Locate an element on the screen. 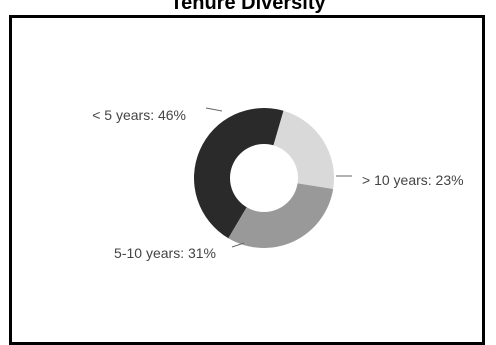 The height and width of the screenshot is (345, 496). slice-label: 5-10 years: 31% is located at coordinates (165, 253).